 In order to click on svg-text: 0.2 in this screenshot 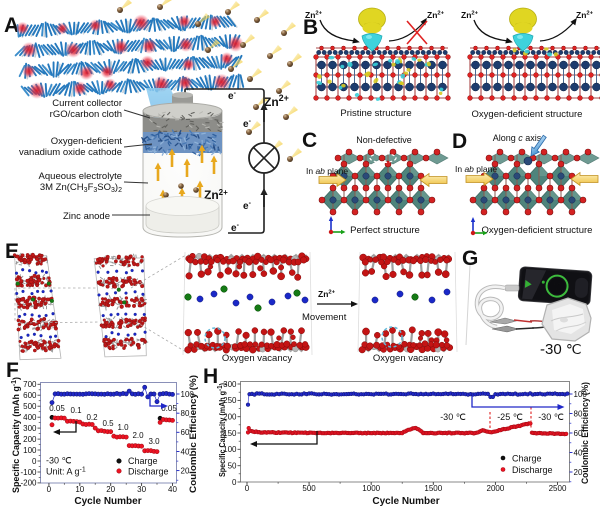, I will do `click(92, 417)`.